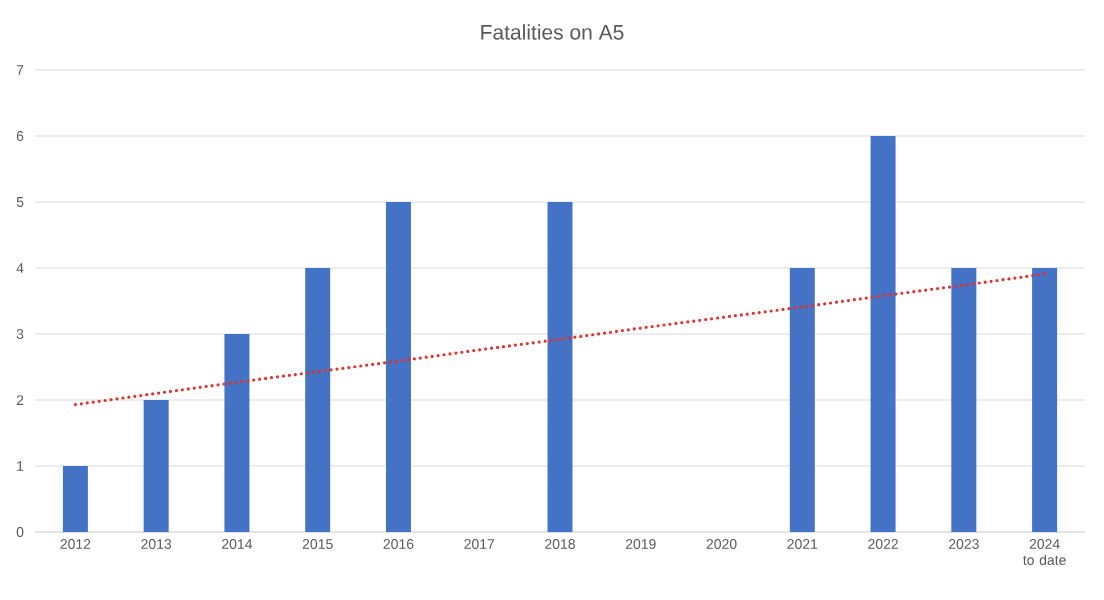 This screenshot has width=1104, height=600. What do you see at coordinates (20, 268) in the screenshot?
I see `y-tick-label: 4` at bounding box center [20, 268].